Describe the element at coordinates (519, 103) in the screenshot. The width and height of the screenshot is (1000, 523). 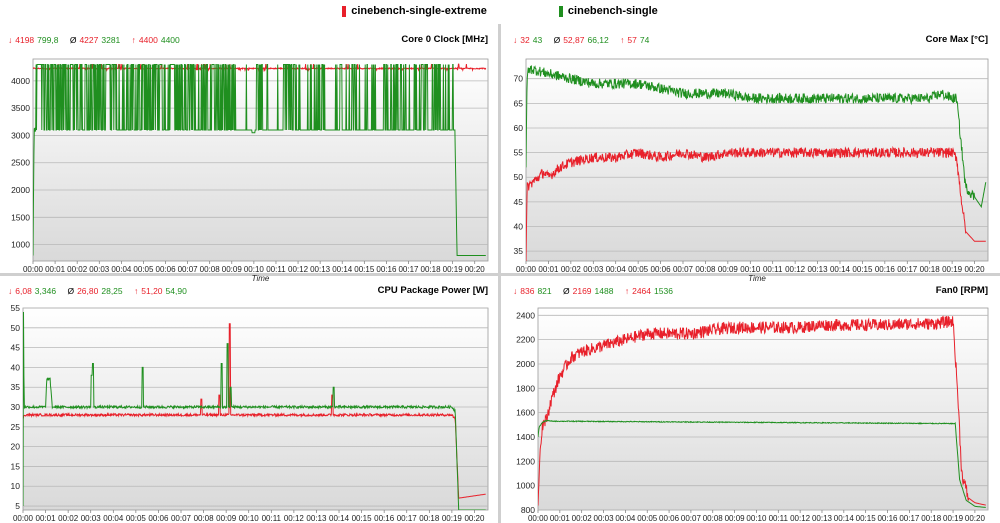
I see `y-tick-label: 65` at that location.